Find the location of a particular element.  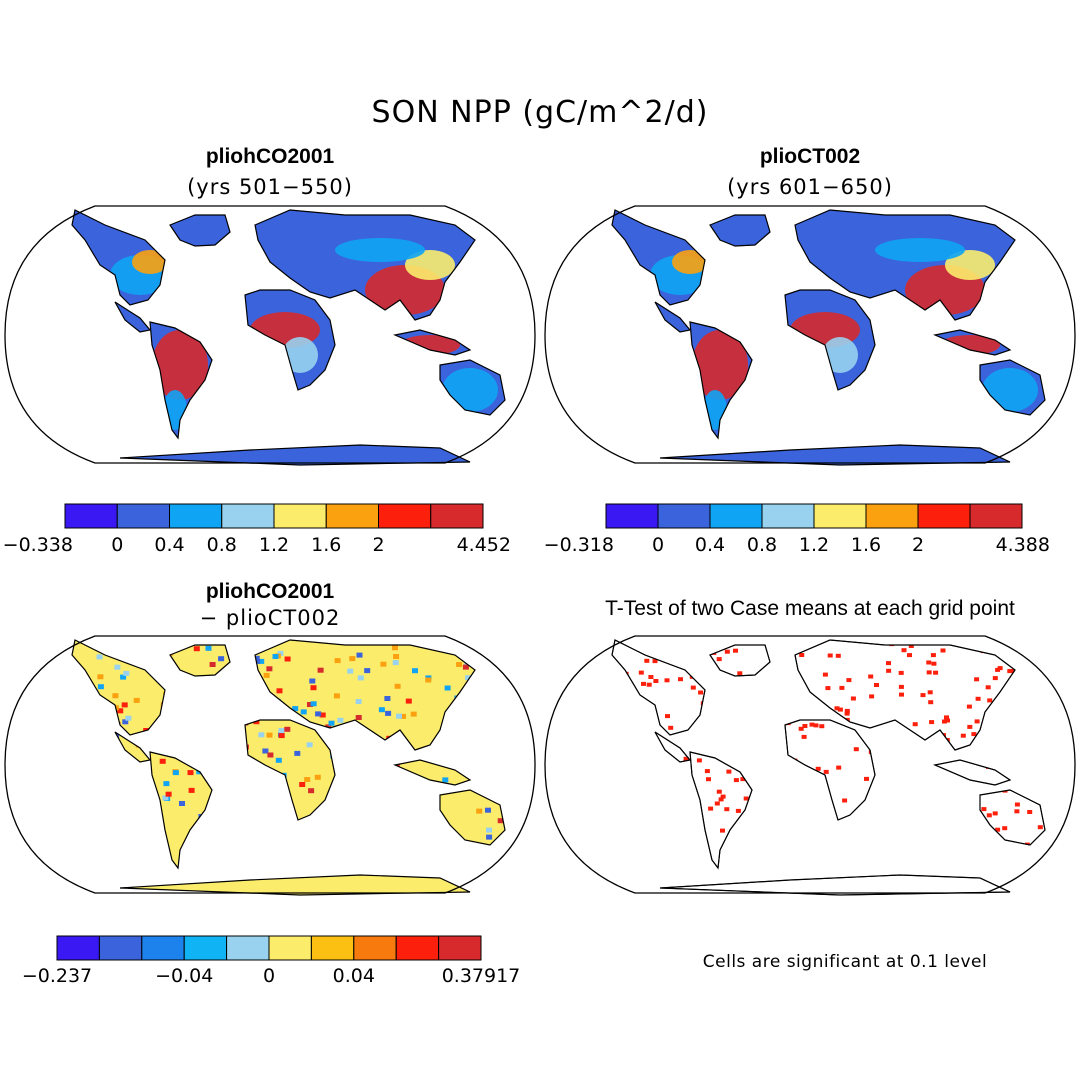

panel-title-top-right: plioCT002 is located at coordinates (810, 156).